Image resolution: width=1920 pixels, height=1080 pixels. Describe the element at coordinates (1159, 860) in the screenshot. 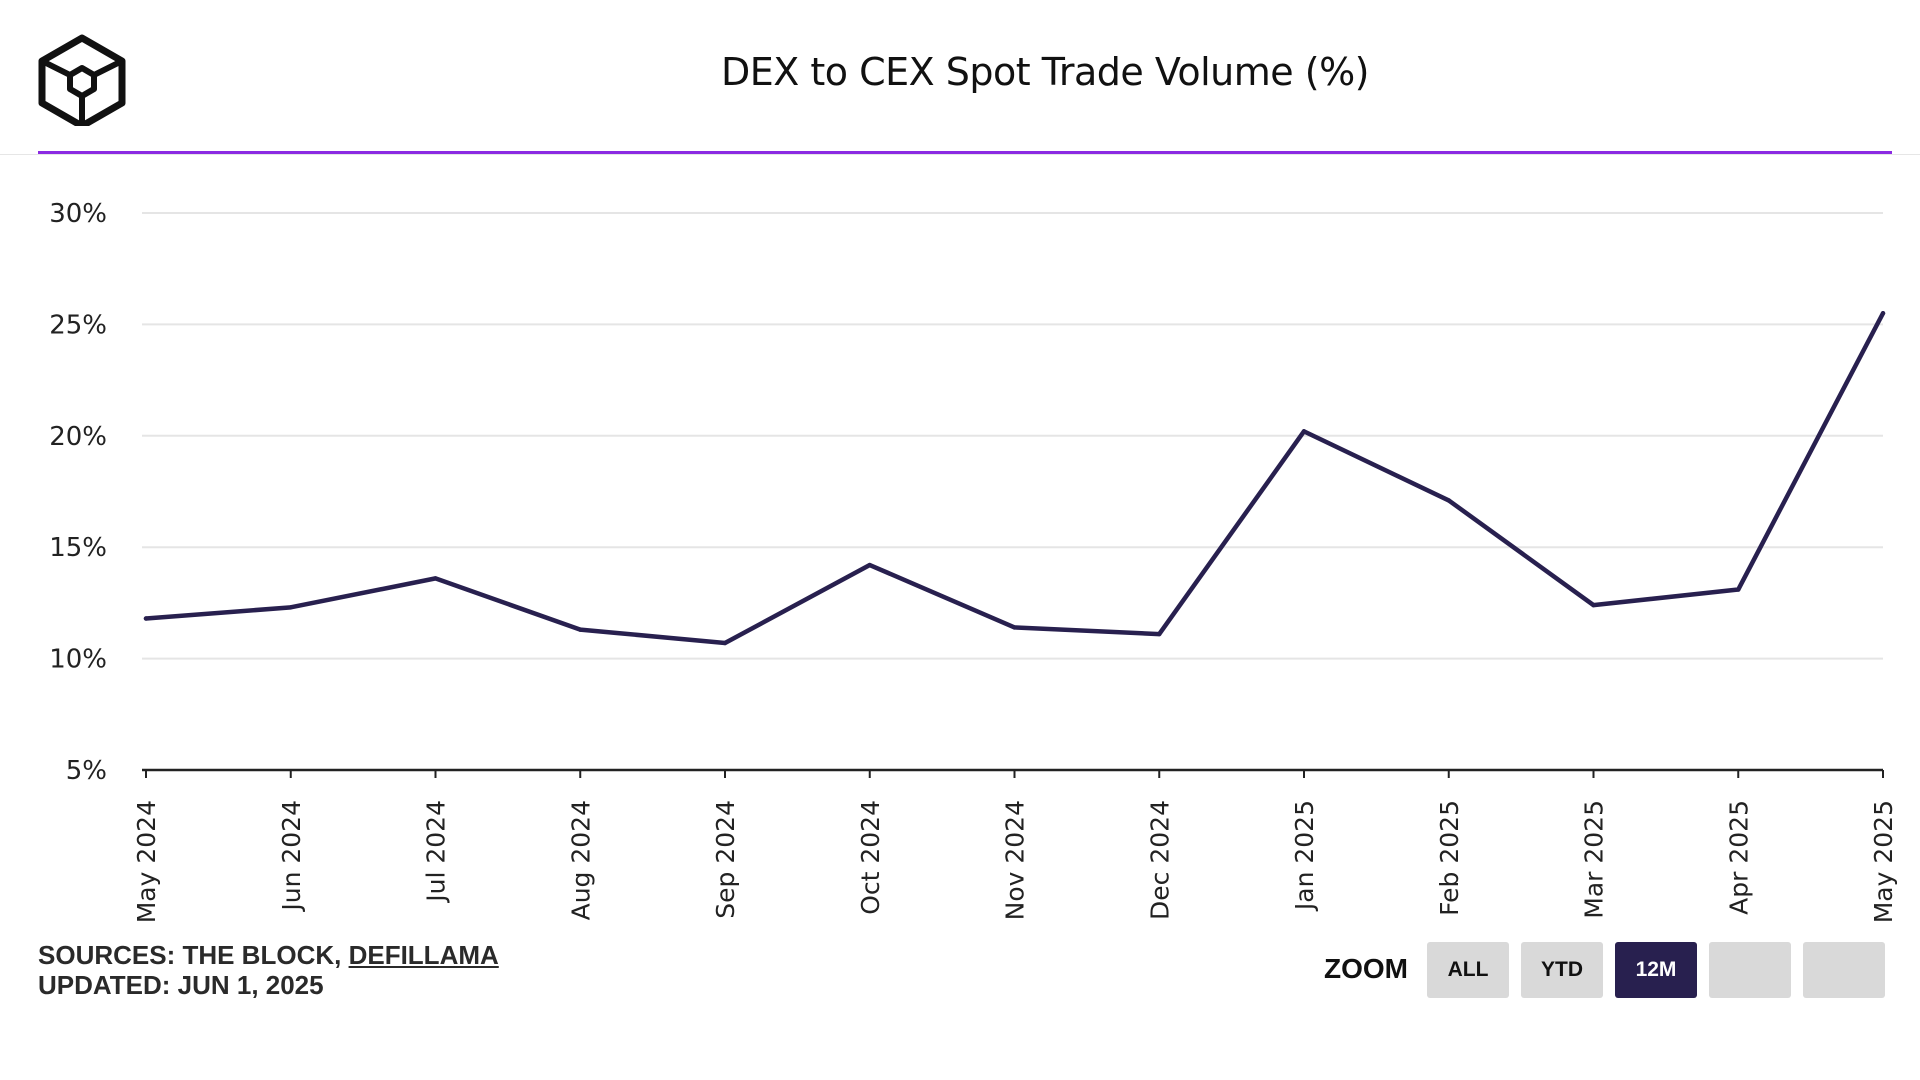

I see `x-tick-label: Dec 2024` at that location.